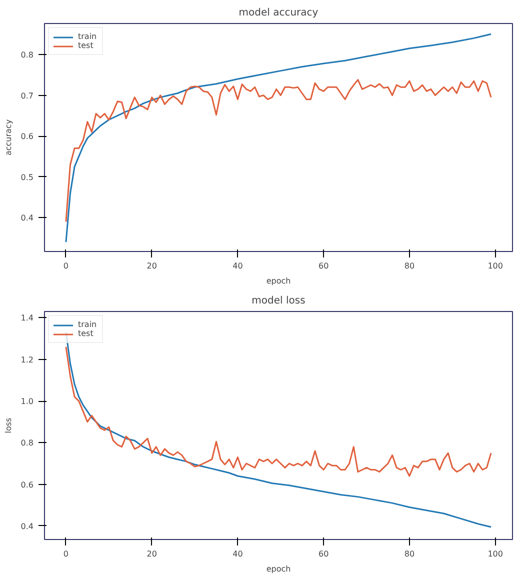 The height and width of the screenshot is (577, 522). I want to click on y-tick-label: 0.7, so click(27, 95).